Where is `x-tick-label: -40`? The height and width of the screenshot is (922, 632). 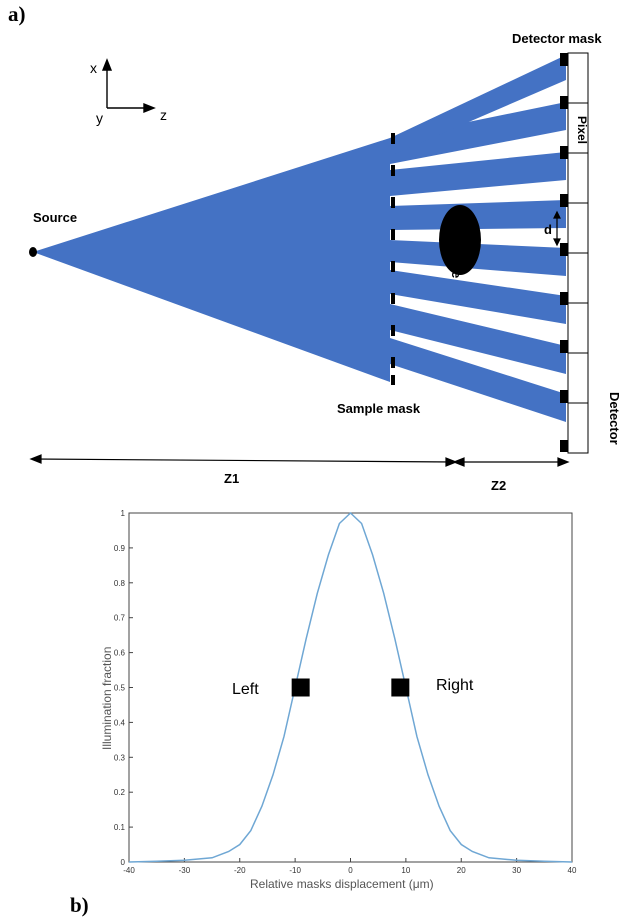
x-tick-label: -40 is located at coordinates (129, 870).